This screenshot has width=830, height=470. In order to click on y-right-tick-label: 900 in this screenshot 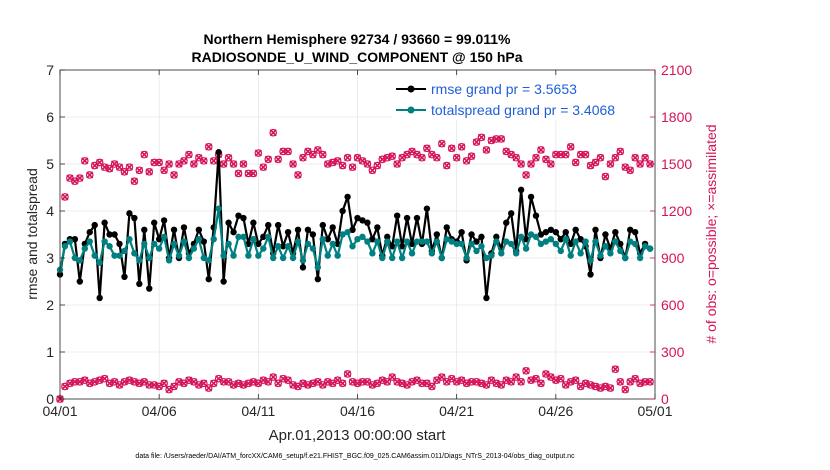, I will do `click(673, 258)`.